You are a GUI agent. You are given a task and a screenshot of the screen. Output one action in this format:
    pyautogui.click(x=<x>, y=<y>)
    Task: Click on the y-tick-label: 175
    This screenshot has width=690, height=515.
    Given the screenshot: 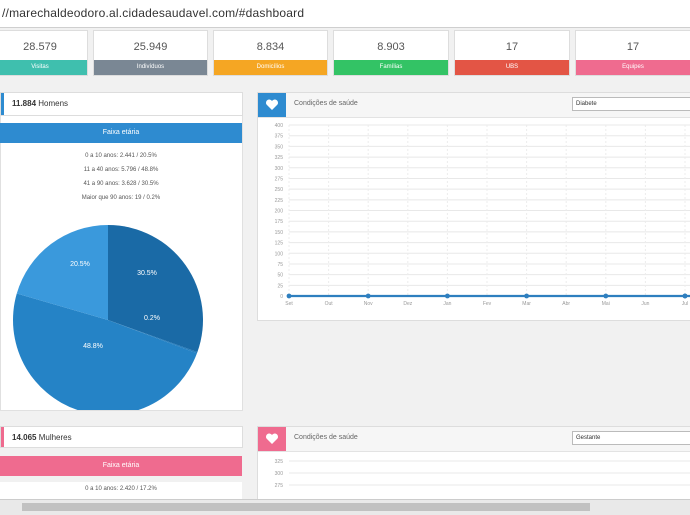 What is the action you would take?
    pyautogui.click(x=279, y=222)
    